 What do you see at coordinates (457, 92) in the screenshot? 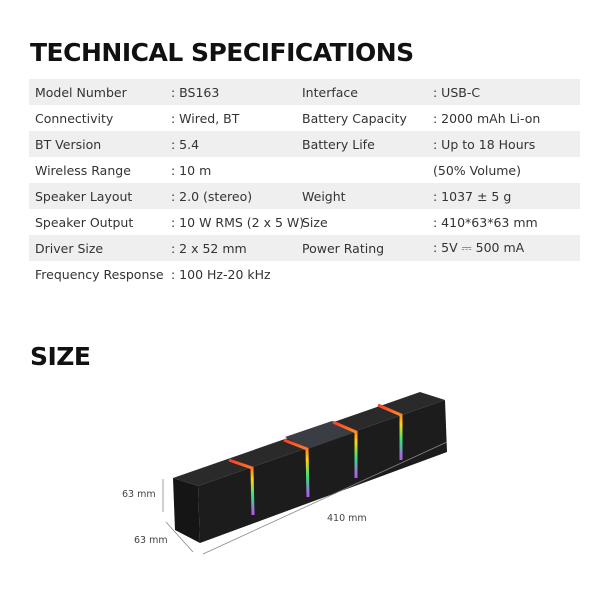
I see `spec-value: : USB-C` at bounding box center [457, 92].